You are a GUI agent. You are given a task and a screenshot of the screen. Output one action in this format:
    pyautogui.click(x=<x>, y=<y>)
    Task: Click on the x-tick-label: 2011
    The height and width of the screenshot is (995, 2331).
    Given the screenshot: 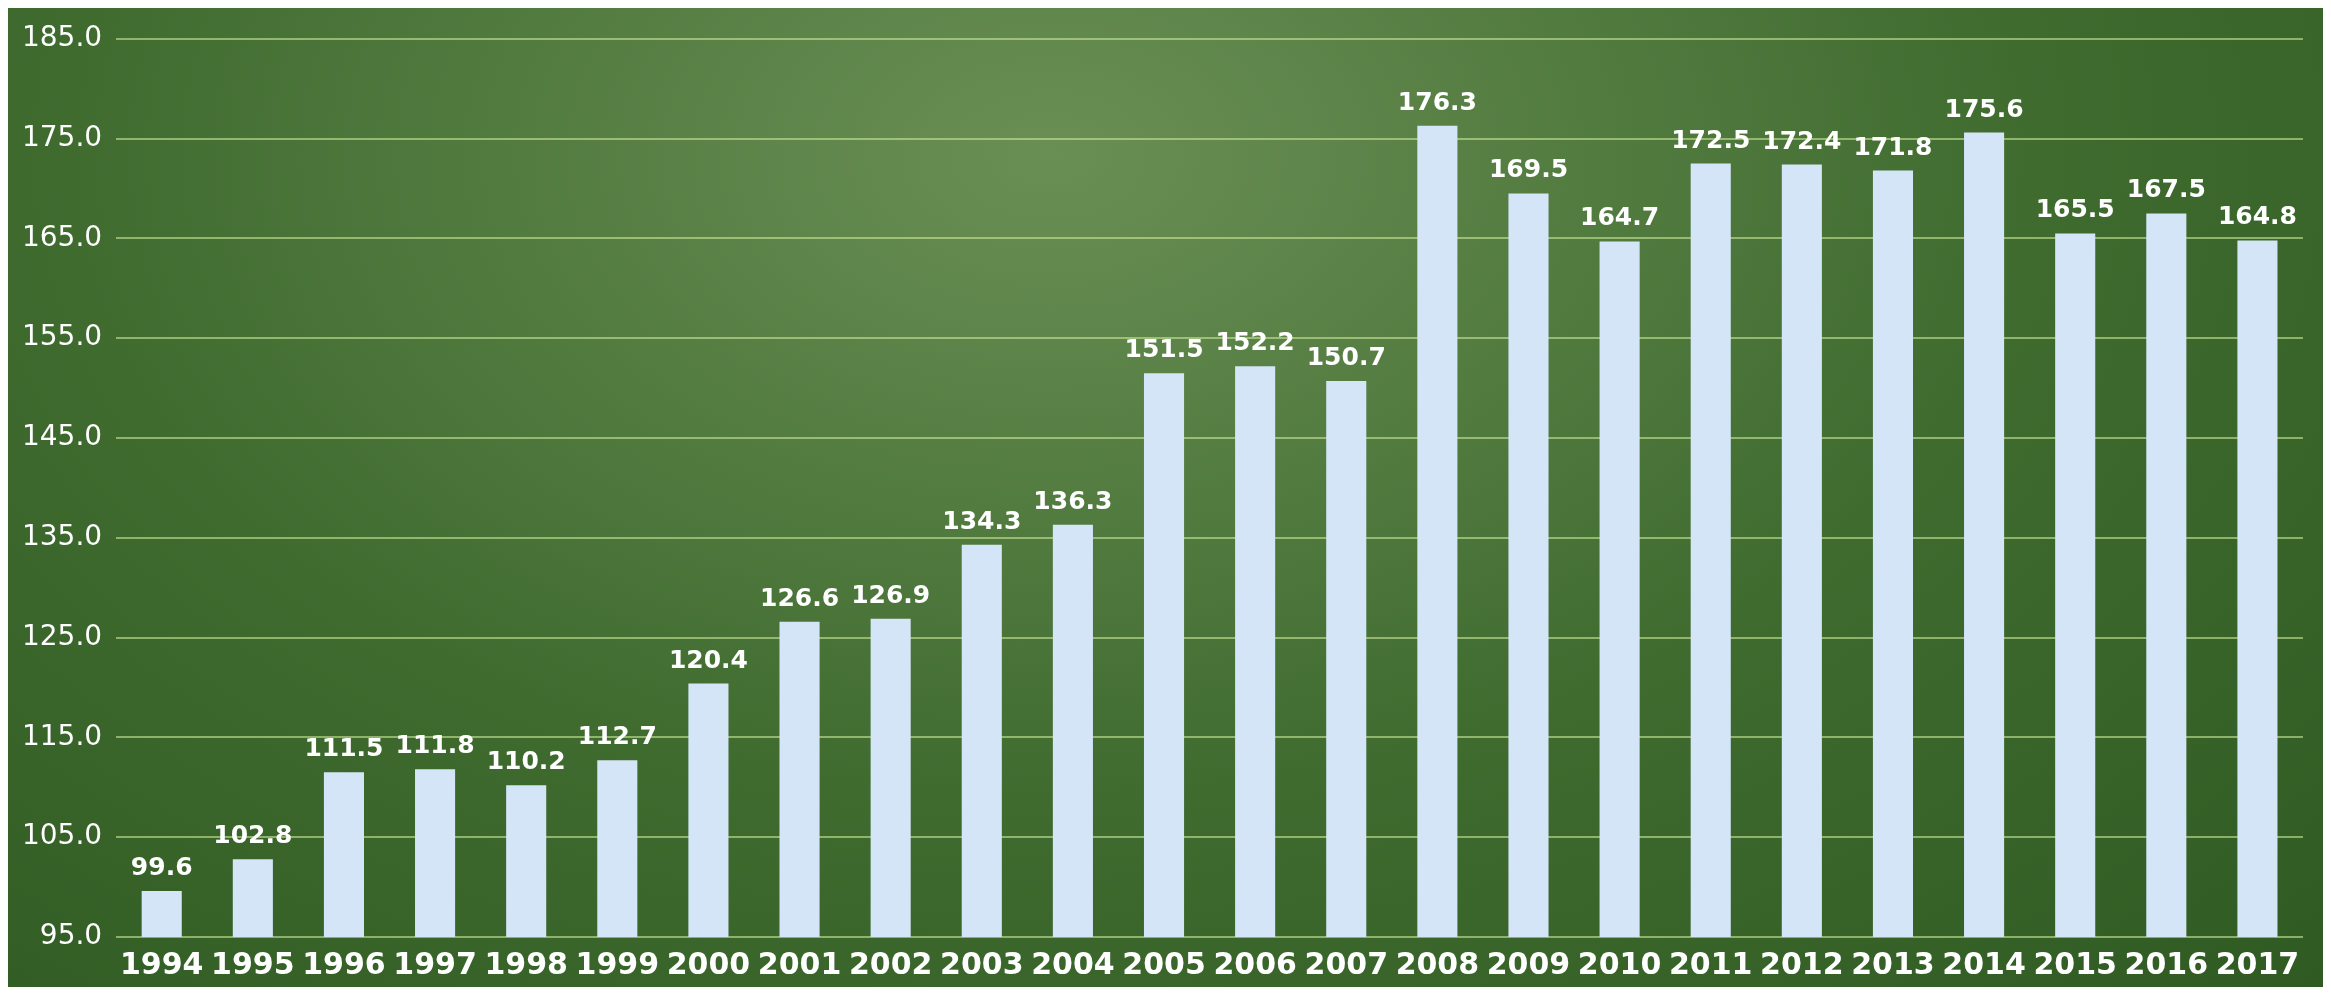 What is the action you would take?
    pyautogui.click(x=1710, y=963)
    